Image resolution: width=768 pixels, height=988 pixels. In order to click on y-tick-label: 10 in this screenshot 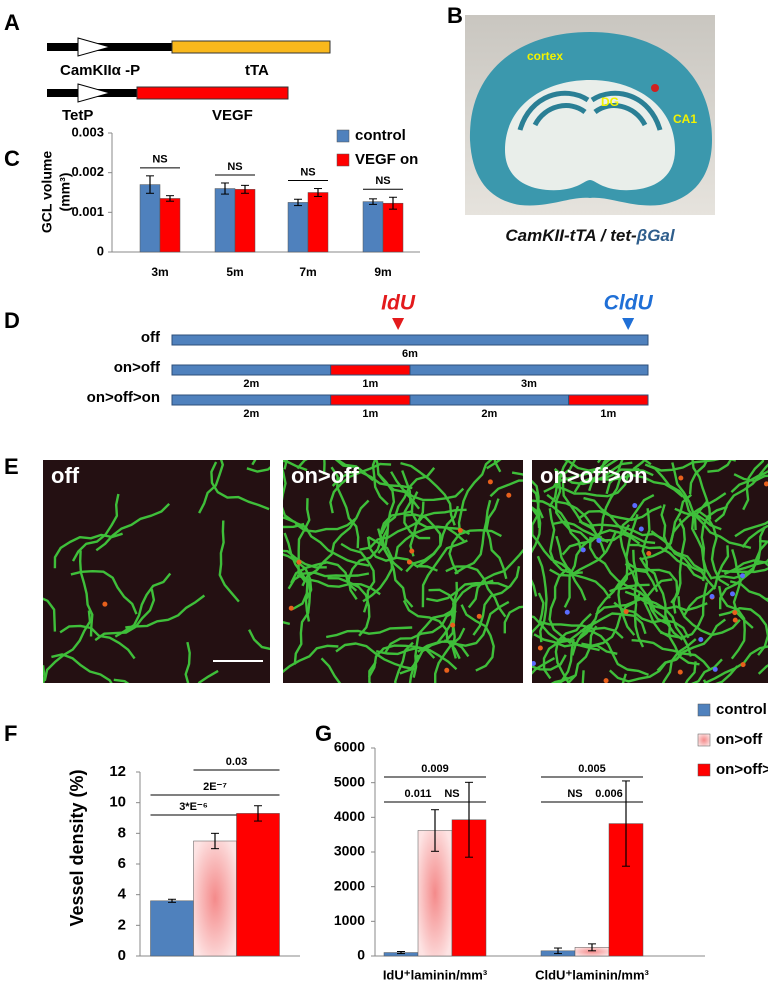, I will do `click(117, 802)`.